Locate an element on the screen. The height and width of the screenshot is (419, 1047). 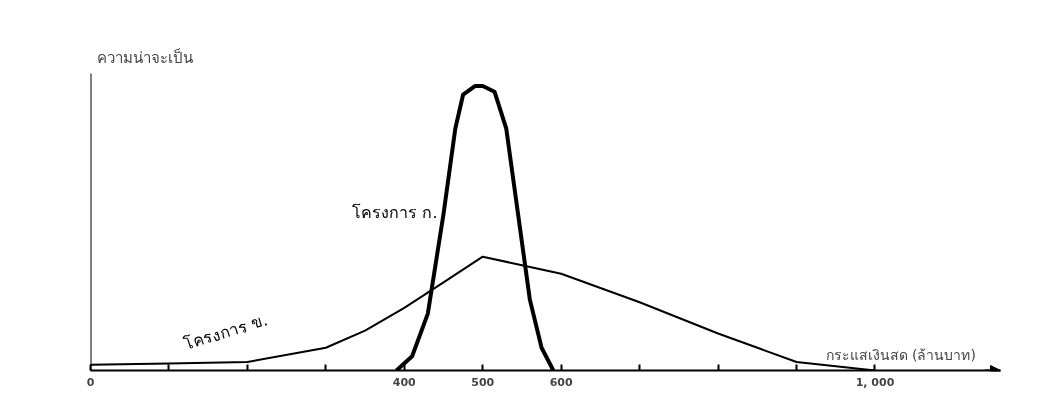
x-axis-title: กระแสเงินสด (ล้านบาท) is located at coordinates (900, 354).